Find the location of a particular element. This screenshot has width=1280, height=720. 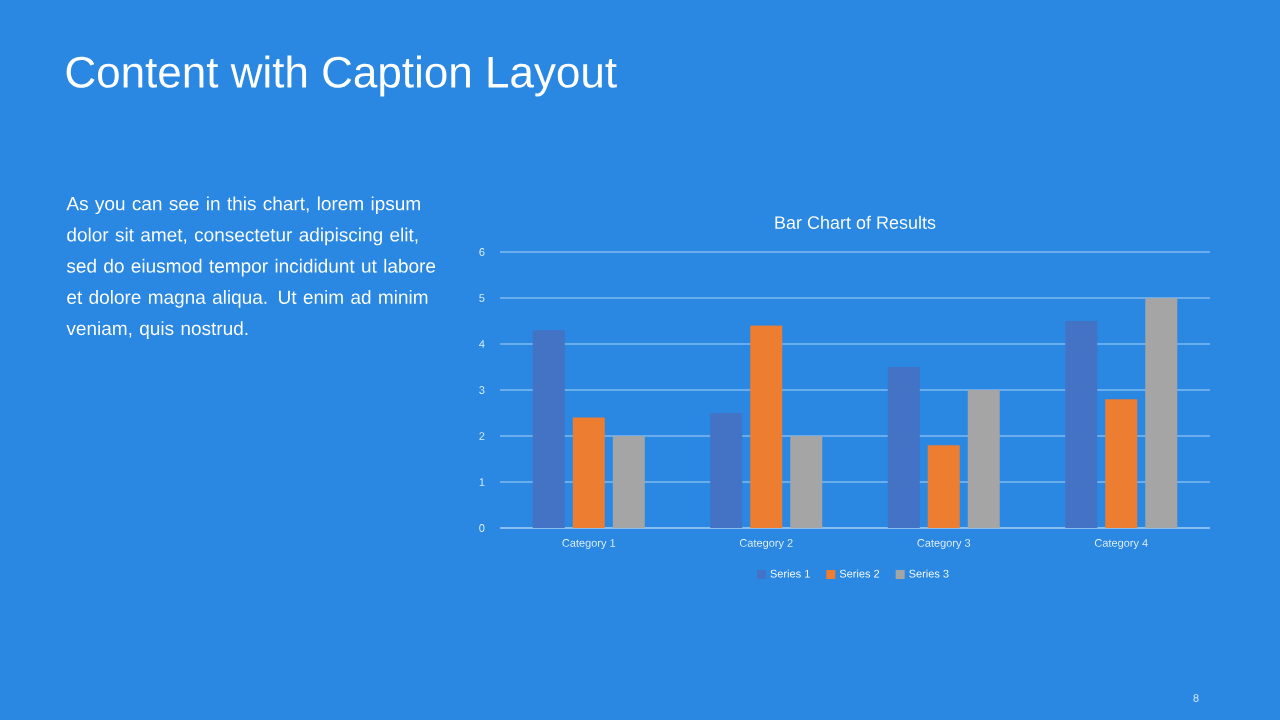

text: Content with Caption Layout is located at coordinates (341, 76).